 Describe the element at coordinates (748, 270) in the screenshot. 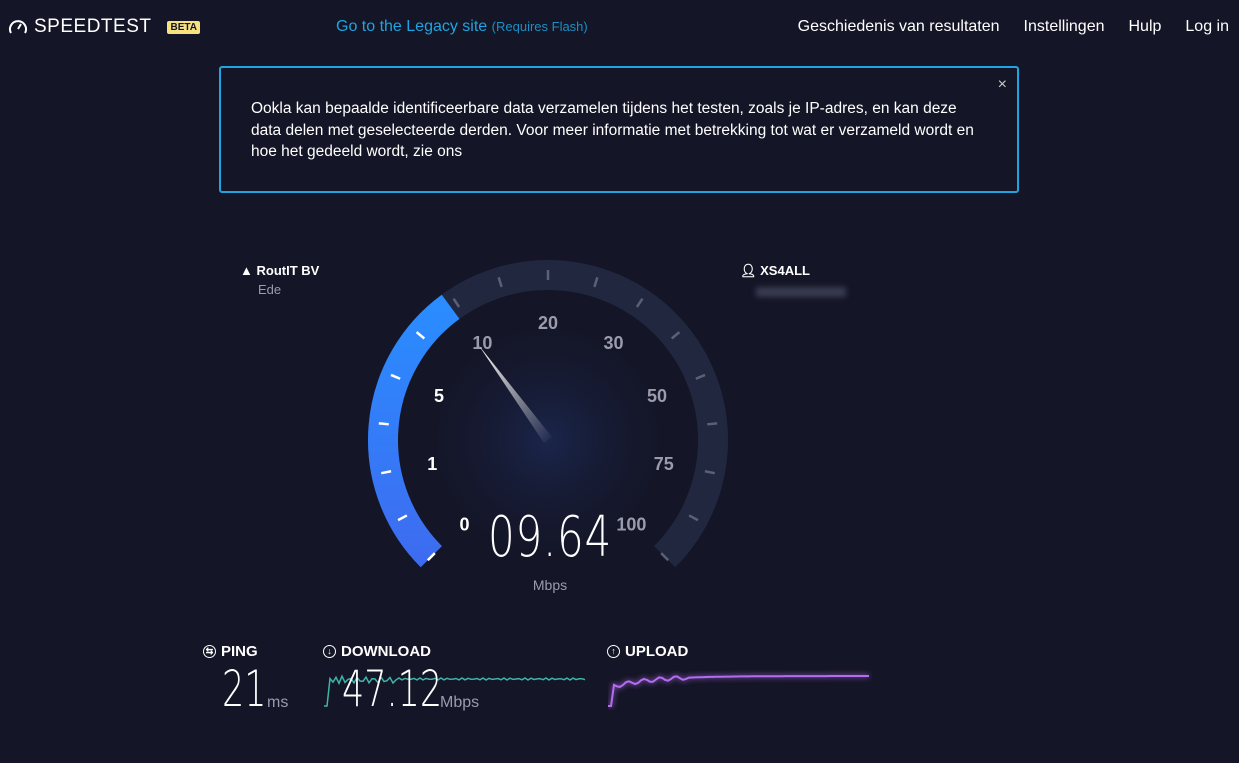

I see `user-icon: 👤︎` at that location.